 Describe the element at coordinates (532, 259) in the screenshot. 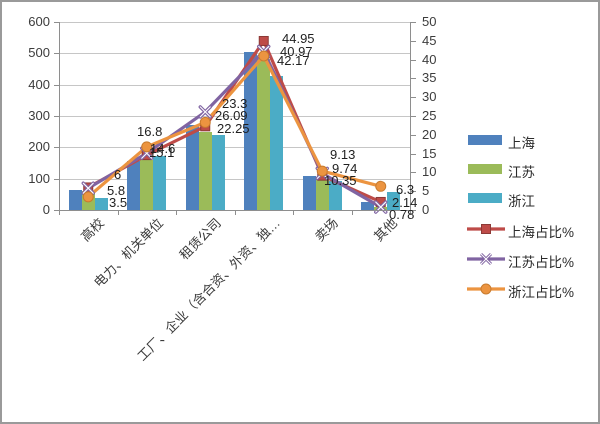

I see `legend-item-江苏占比%: 江苏占比%` at that location.